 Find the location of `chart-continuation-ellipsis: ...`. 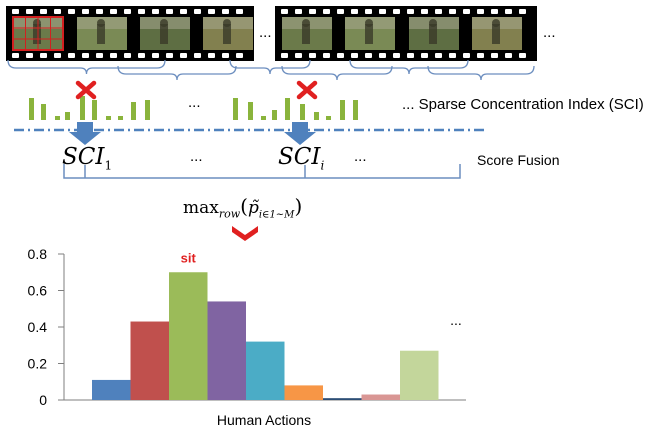

chart-continuation-ellipsis: ... is located at coordinates (456, 320).